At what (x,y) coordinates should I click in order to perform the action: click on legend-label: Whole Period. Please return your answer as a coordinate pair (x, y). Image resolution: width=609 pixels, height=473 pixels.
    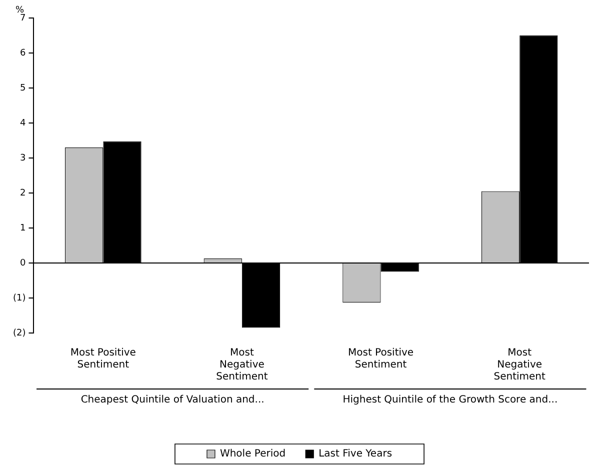
    Looking at the image, I should click on (253, 454).